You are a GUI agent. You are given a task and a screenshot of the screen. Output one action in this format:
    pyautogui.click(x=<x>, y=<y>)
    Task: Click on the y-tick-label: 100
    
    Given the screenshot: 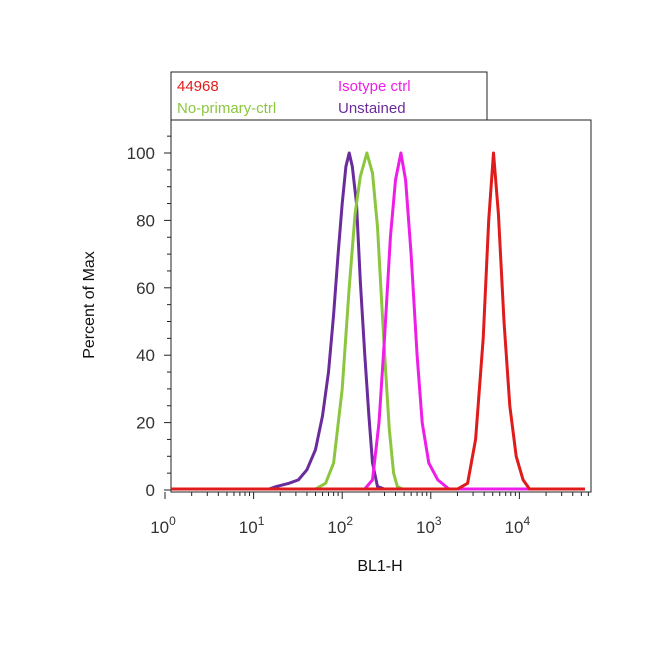 What is the action you would take?
    pyautogui.click(x=141, y=153)
    